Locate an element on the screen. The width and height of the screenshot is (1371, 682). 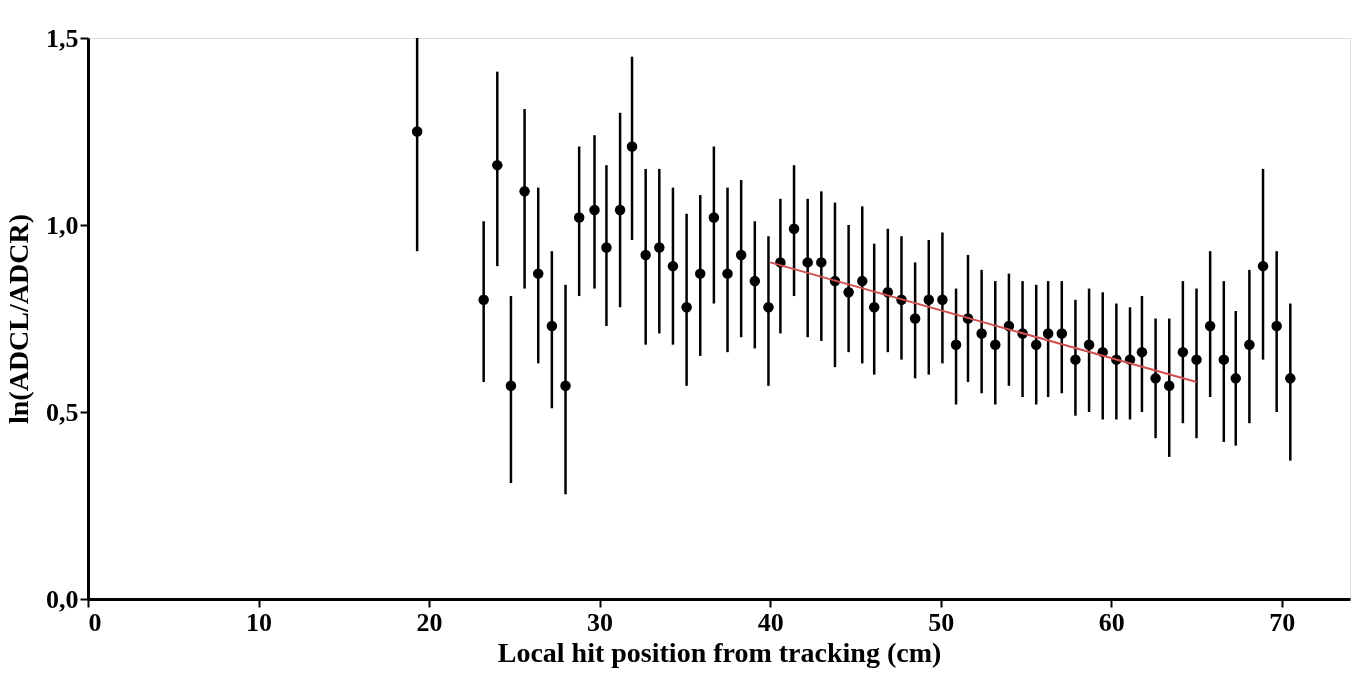
x-tick-label: 40 is located at coordinates (770, 622).